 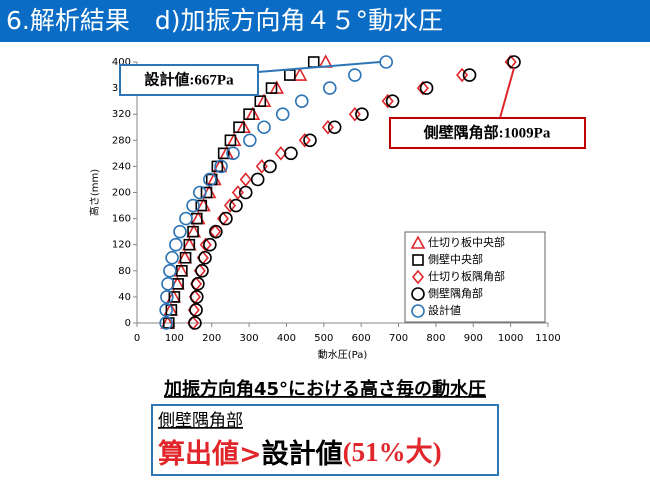 What do you see at coordinates (455, 293) in the screenshot?
I see `legend-label: 側壁隅角部` at bounding box center [455, 293].